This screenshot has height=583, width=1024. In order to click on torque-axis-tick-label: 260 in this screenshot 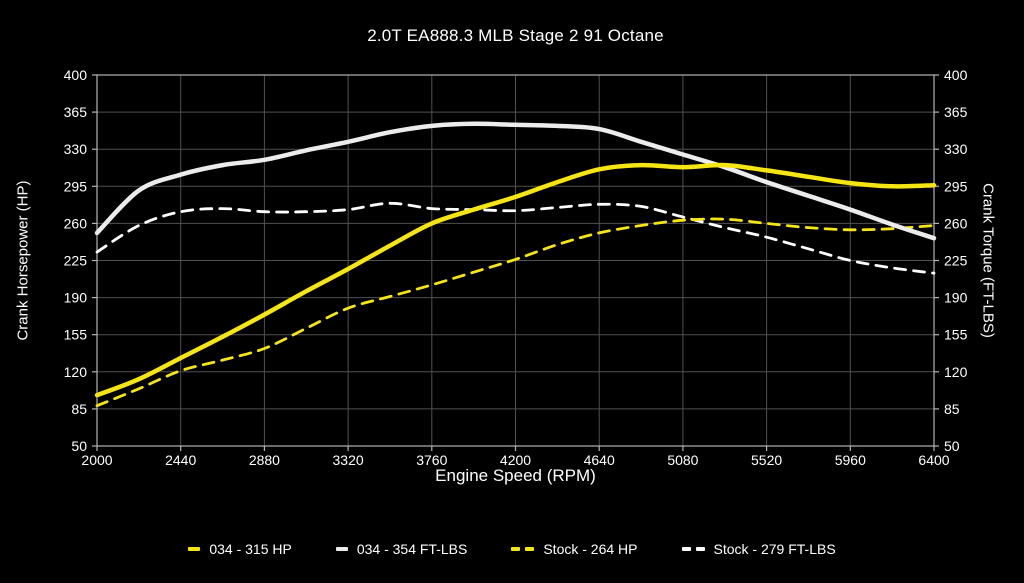, I will do `click(956, 223)`.